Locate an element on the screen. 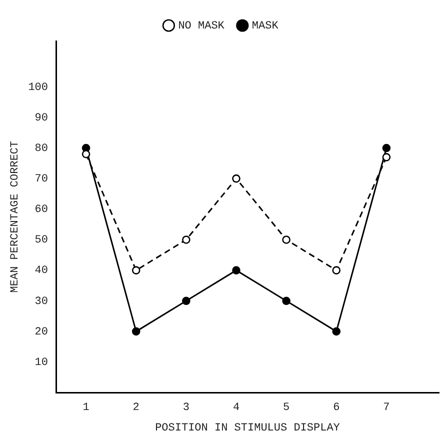 The width and height of the screenshot is (447, 442). x-tick-label: 6 is located at coordinates (336, 408).